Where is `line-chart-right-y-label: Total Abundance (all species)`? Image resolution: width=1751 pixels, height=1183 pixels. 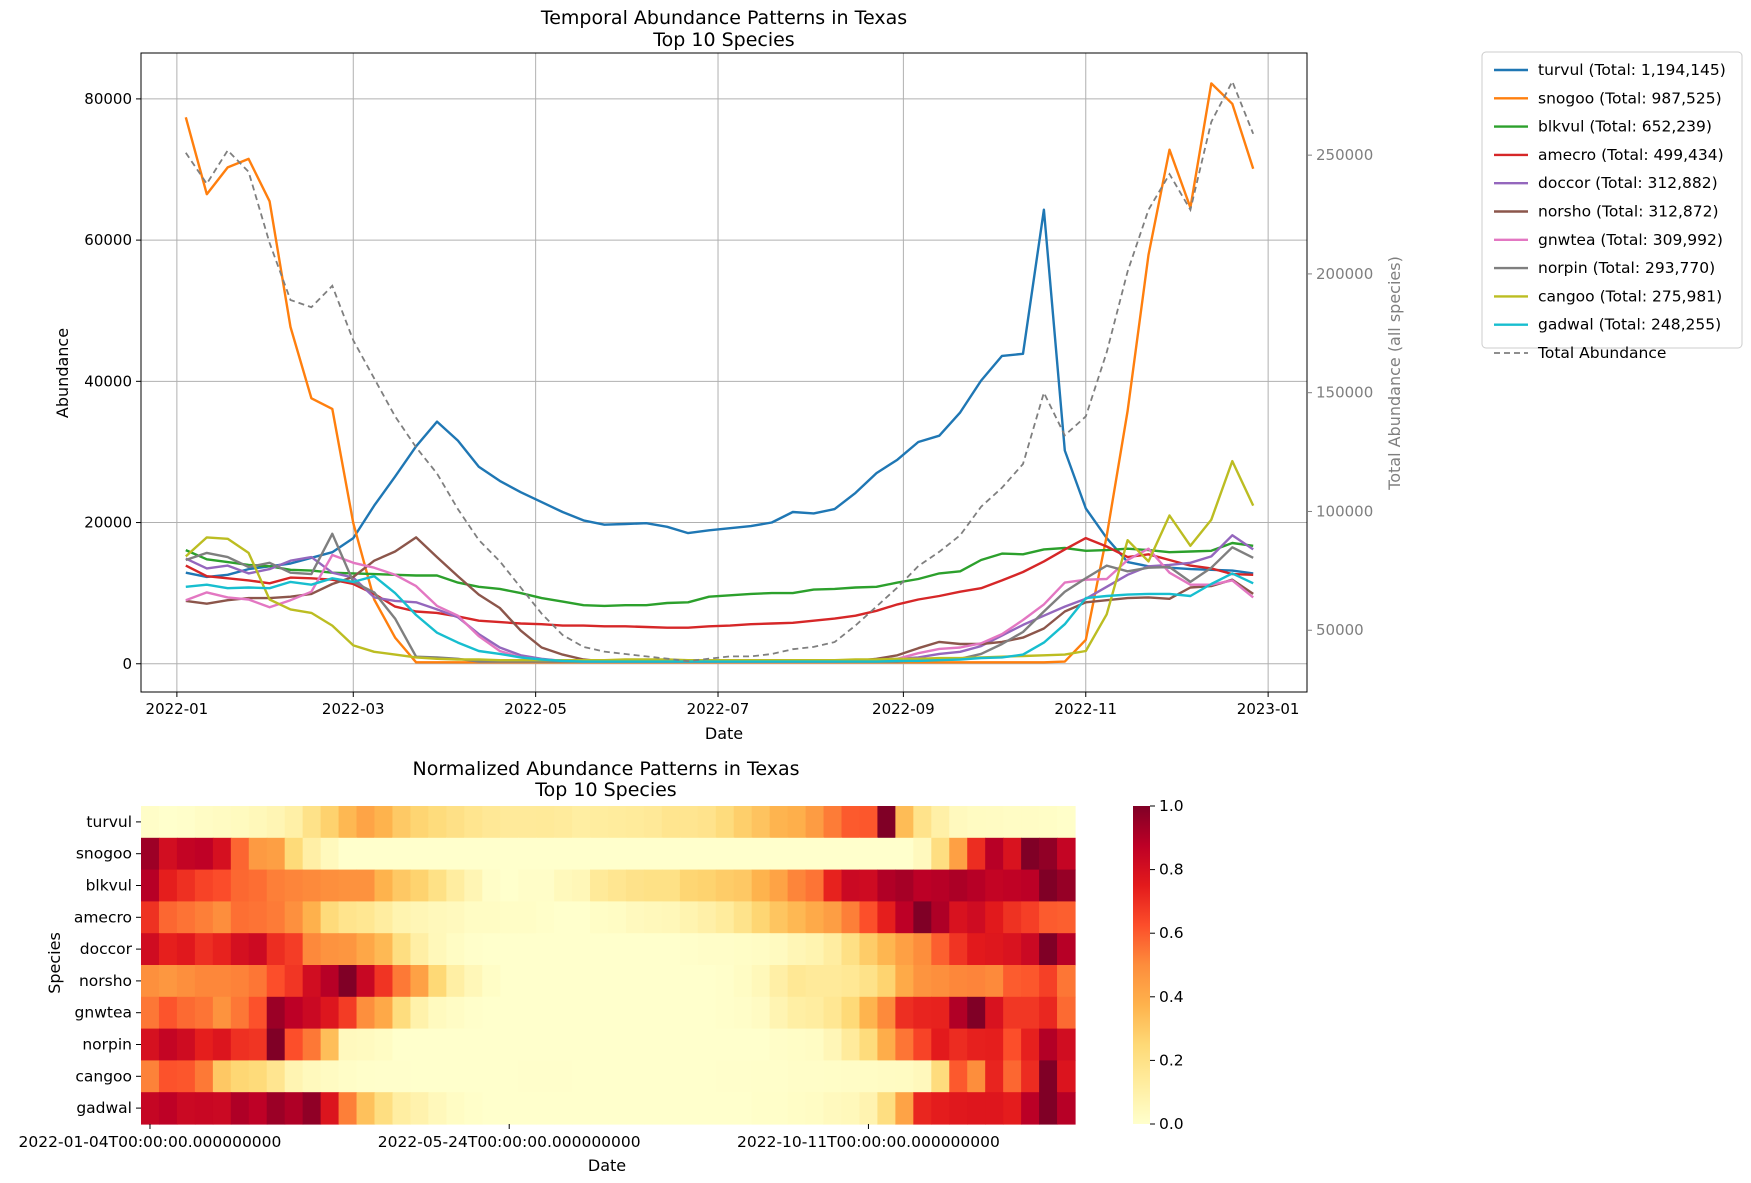
line-chart-right-y-label: Total Abundance (all species) is located at coordinates (1394, 373).